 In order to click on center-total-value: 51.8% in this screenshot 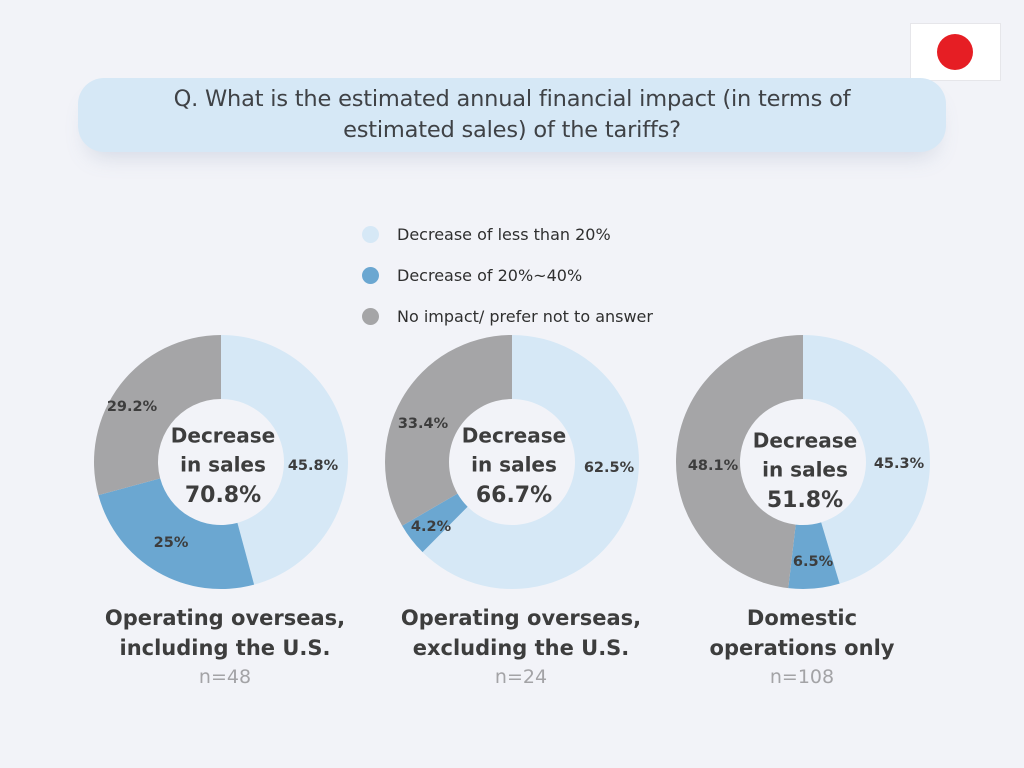, I will do `click(805, 500)`.